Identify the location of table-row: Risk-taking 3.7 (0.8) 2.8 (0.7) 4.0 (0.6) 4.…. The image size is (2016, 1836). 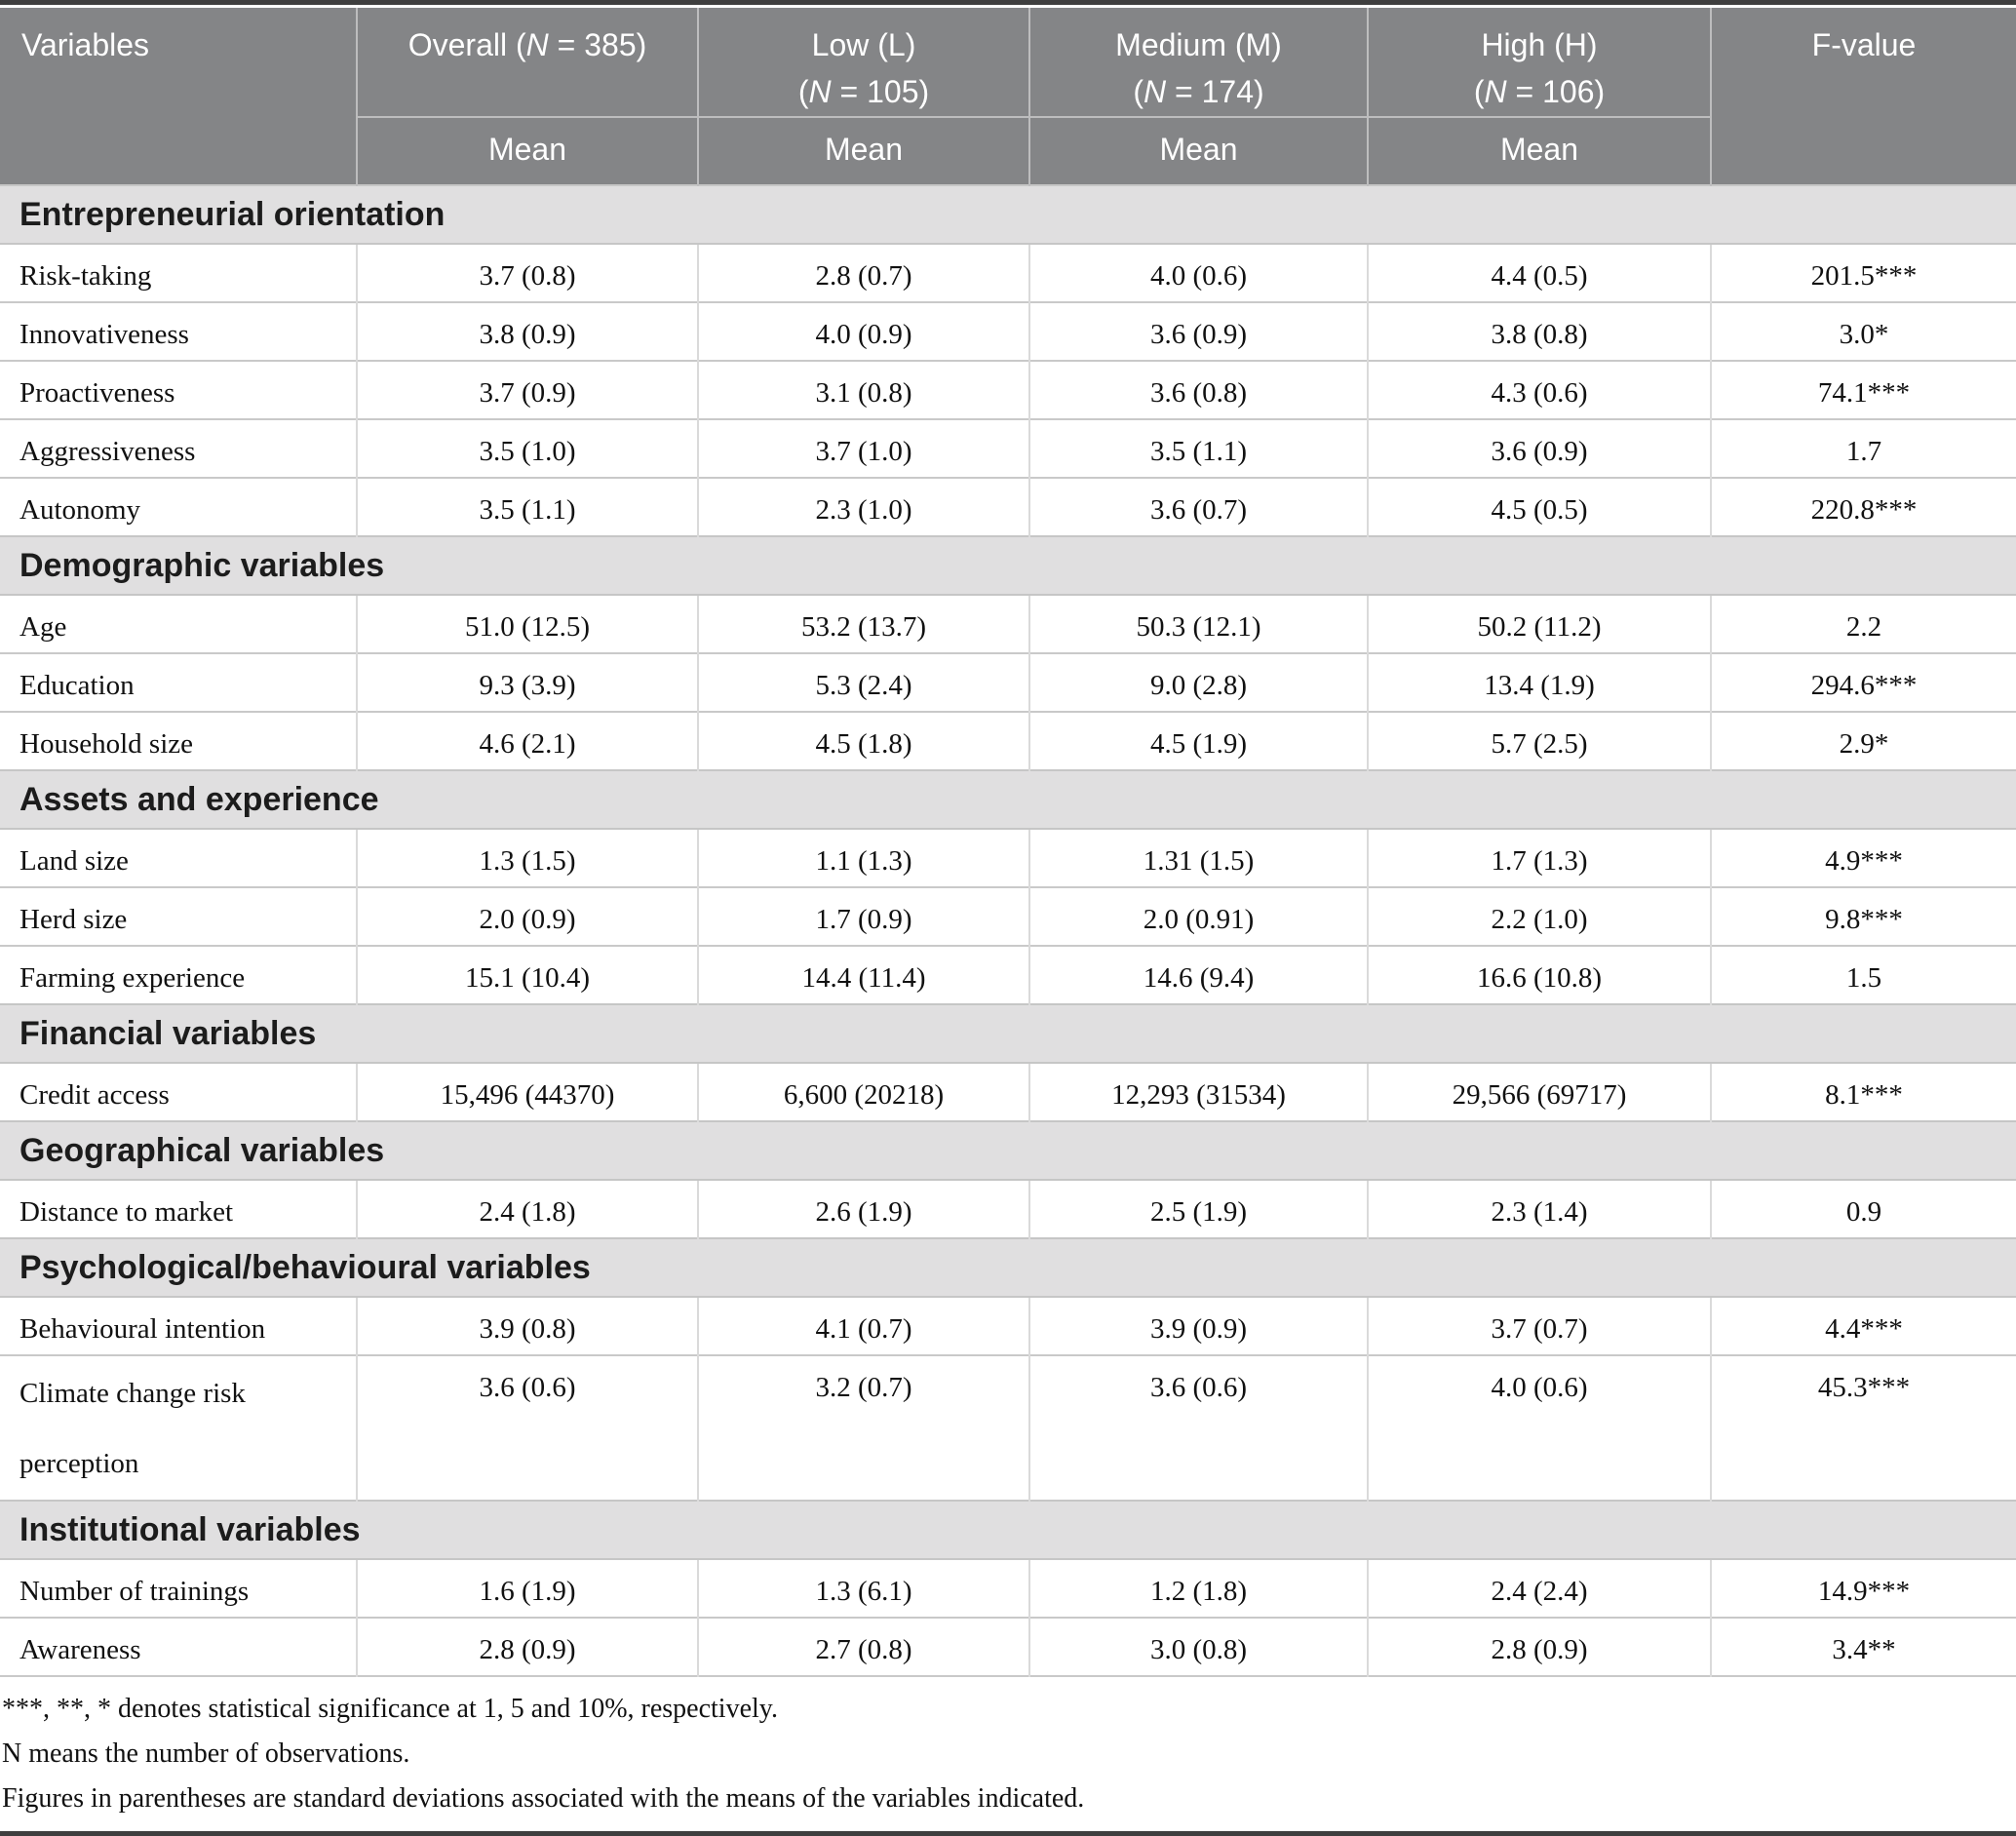
(1008, 272).